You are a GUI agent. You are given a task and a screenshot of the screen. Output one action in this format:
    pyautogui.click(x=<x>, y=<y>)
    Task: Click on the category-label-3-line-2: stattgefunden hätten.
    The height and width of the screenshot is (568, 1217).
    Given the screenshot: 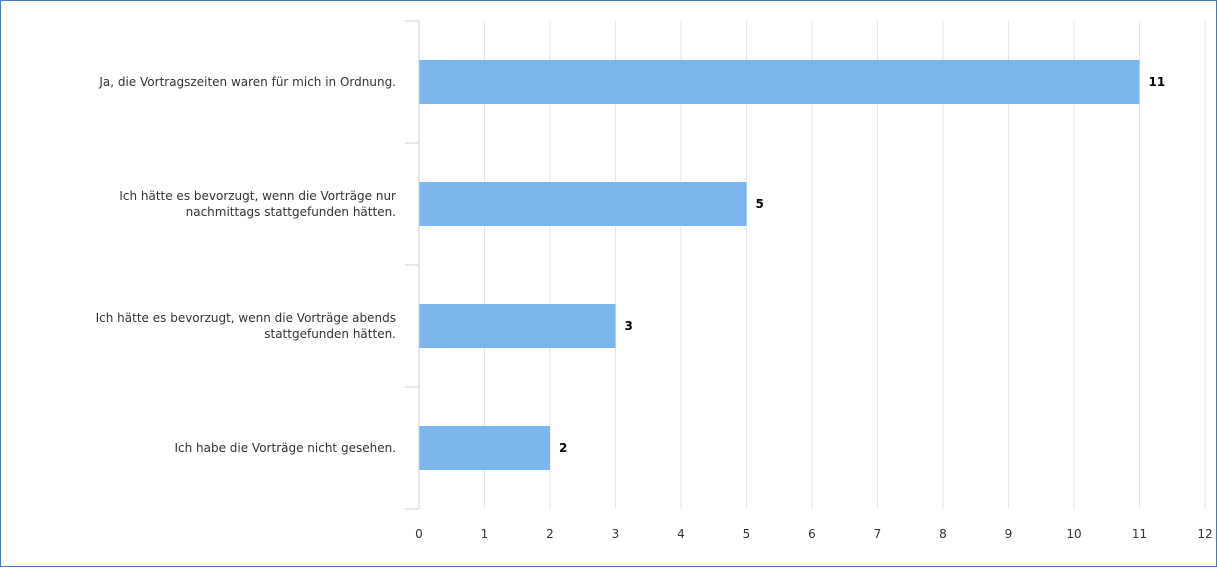 What is the action you would take?
    pyautogui.click(x=330, y=334)
    